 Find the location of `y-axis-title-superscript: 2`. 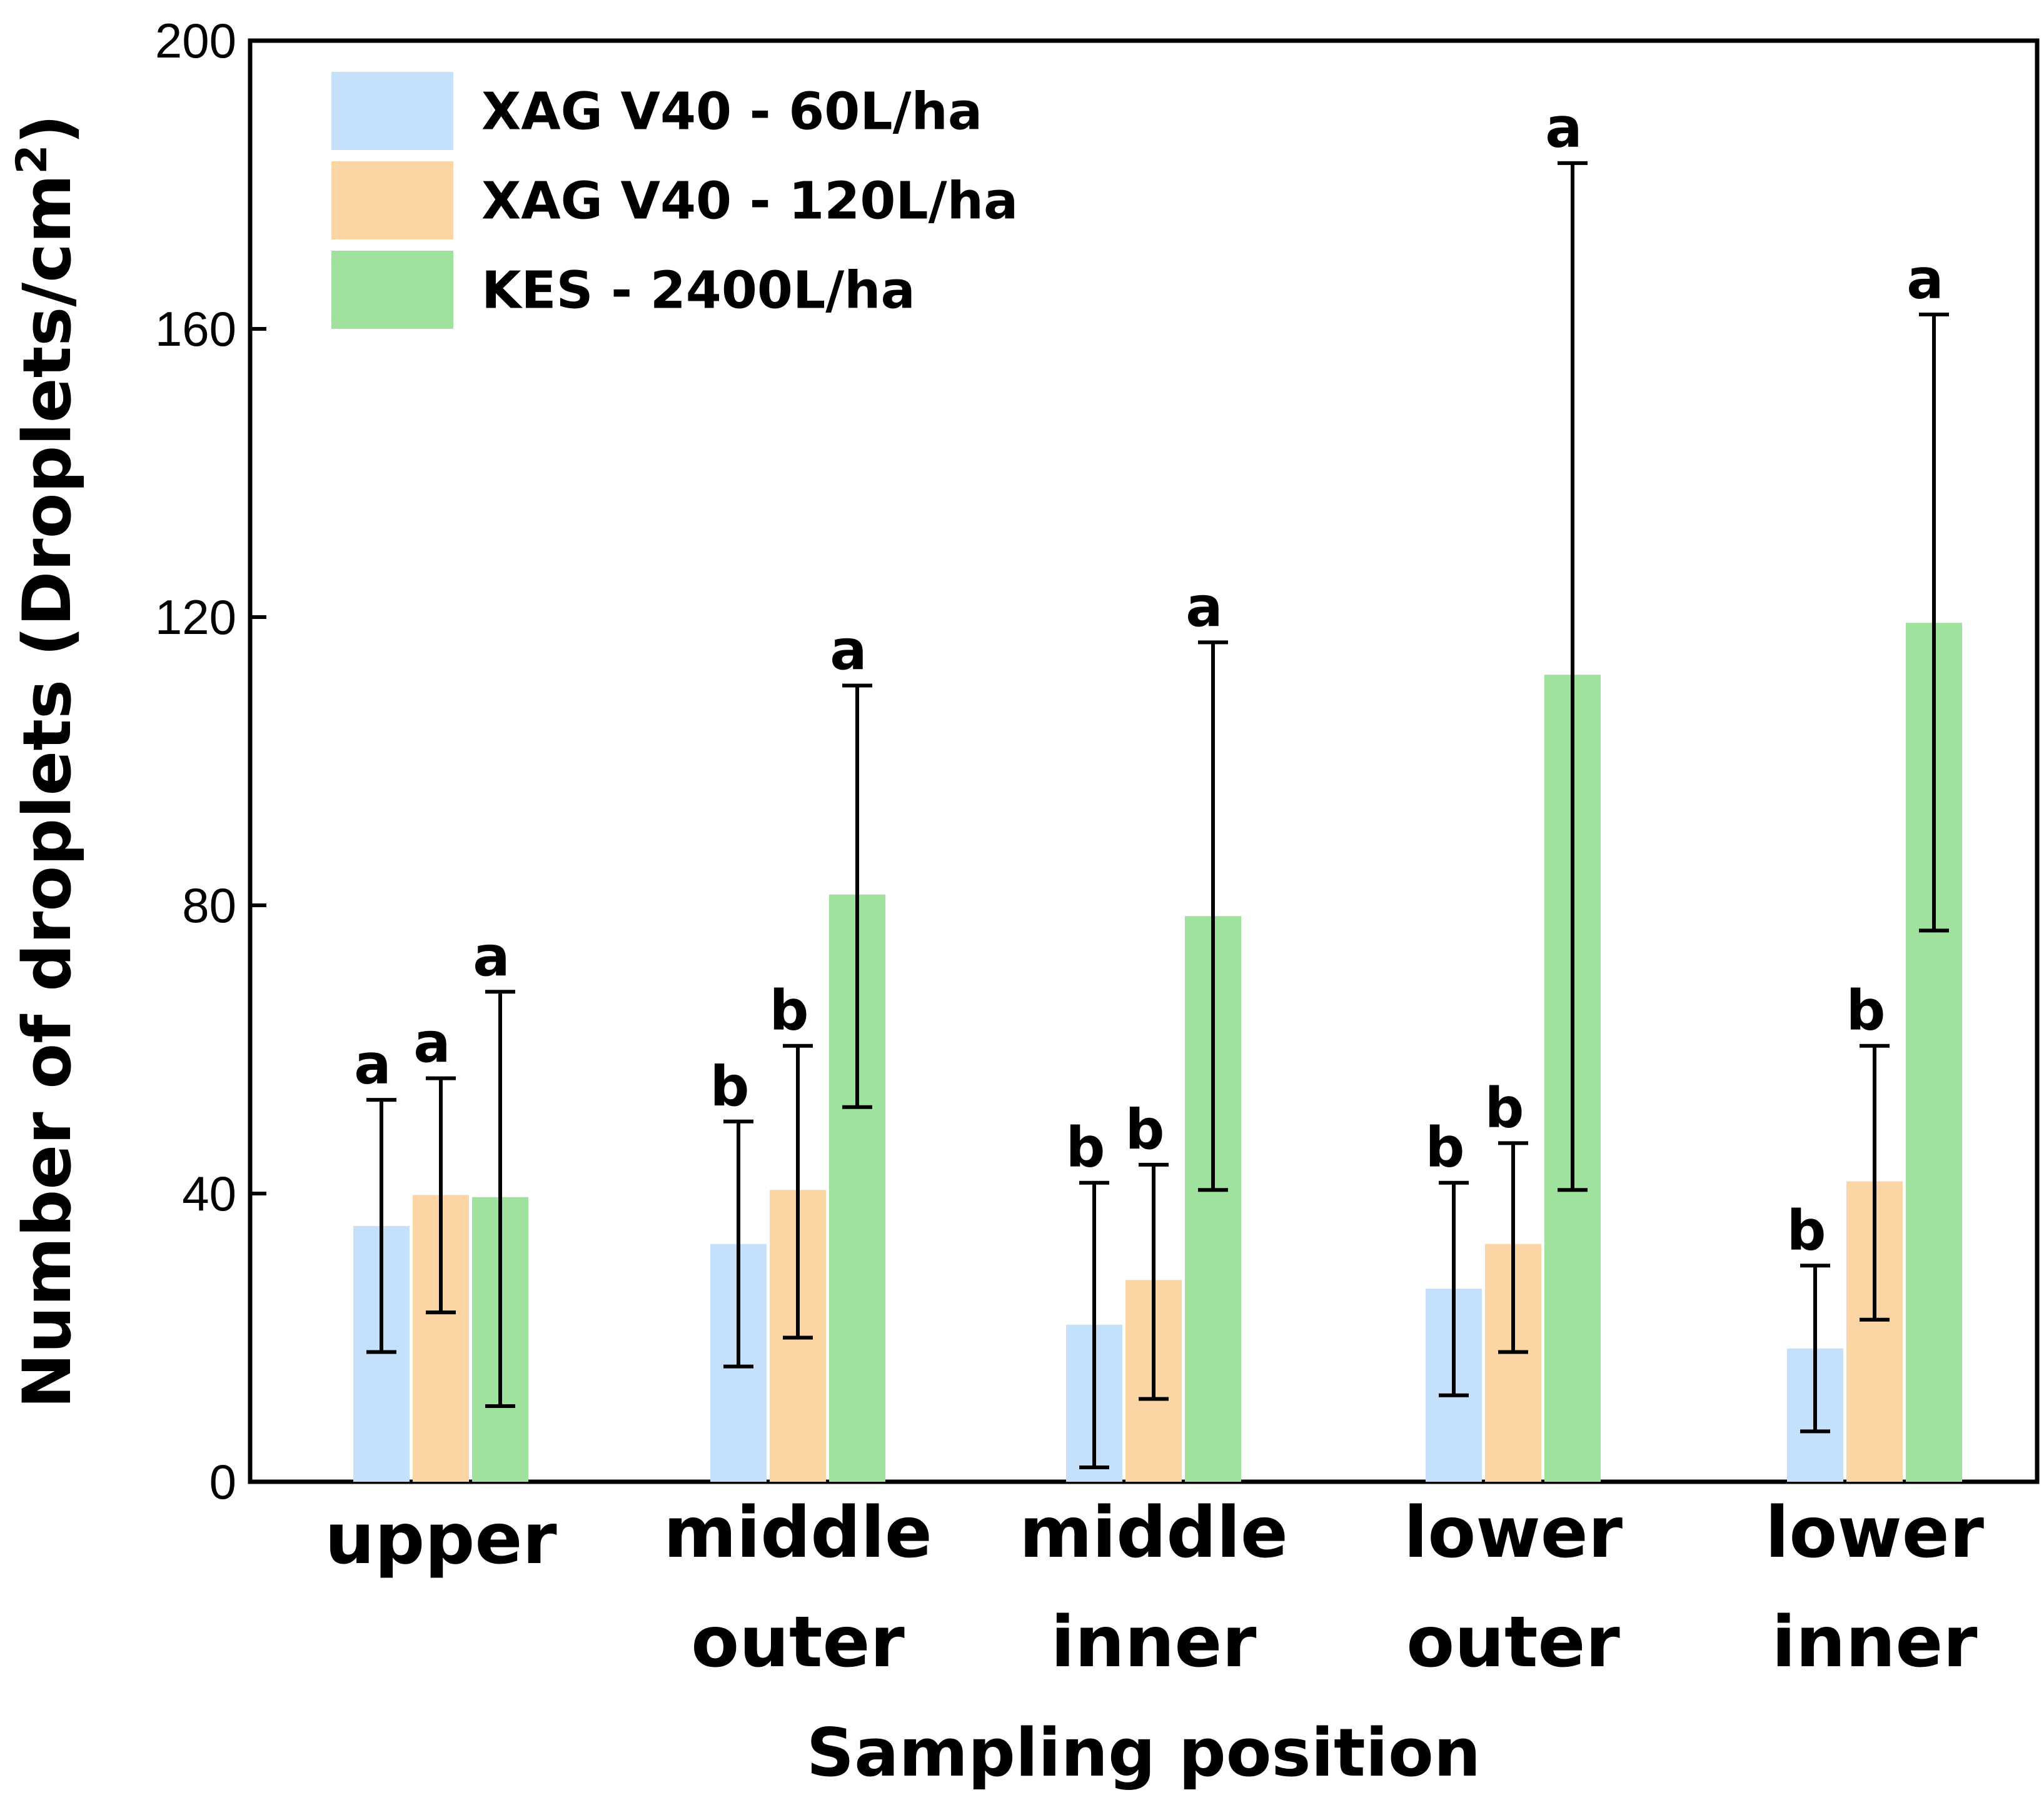

y-axis-title-superscript: 2 is located at coordinates (32, 159).